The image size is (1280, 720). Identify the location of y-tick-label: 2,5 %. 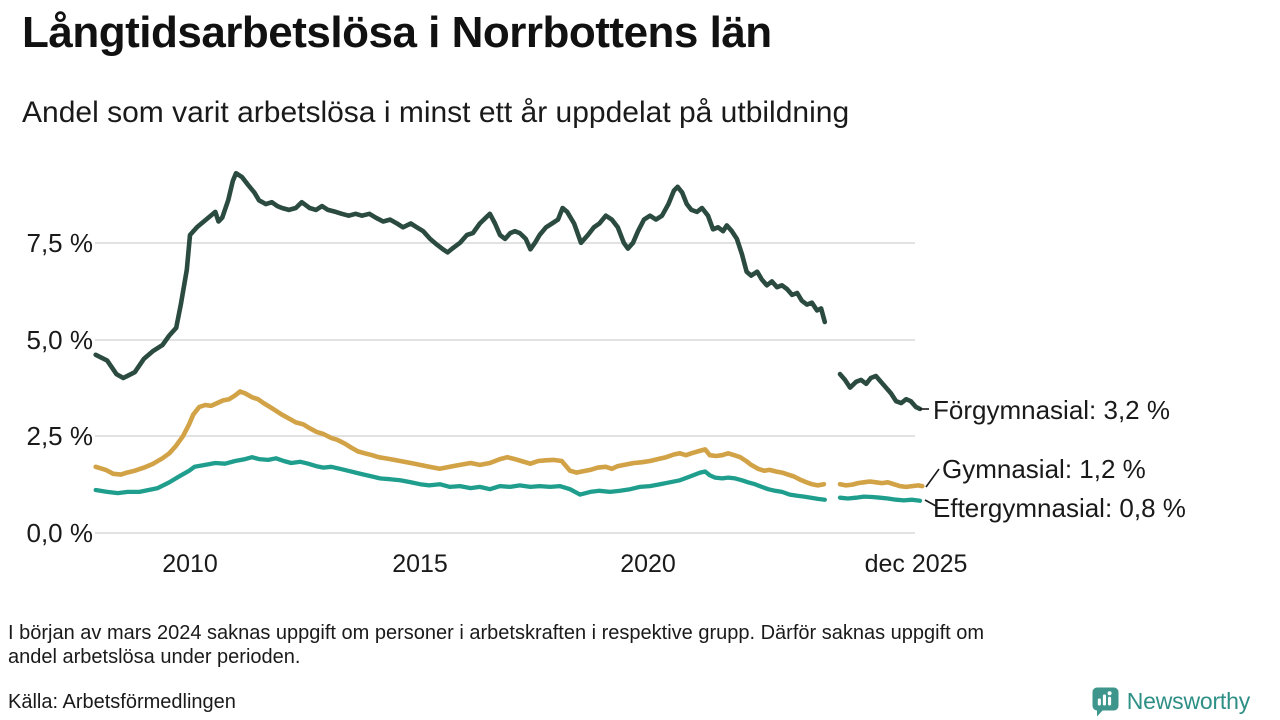
(60, 436).